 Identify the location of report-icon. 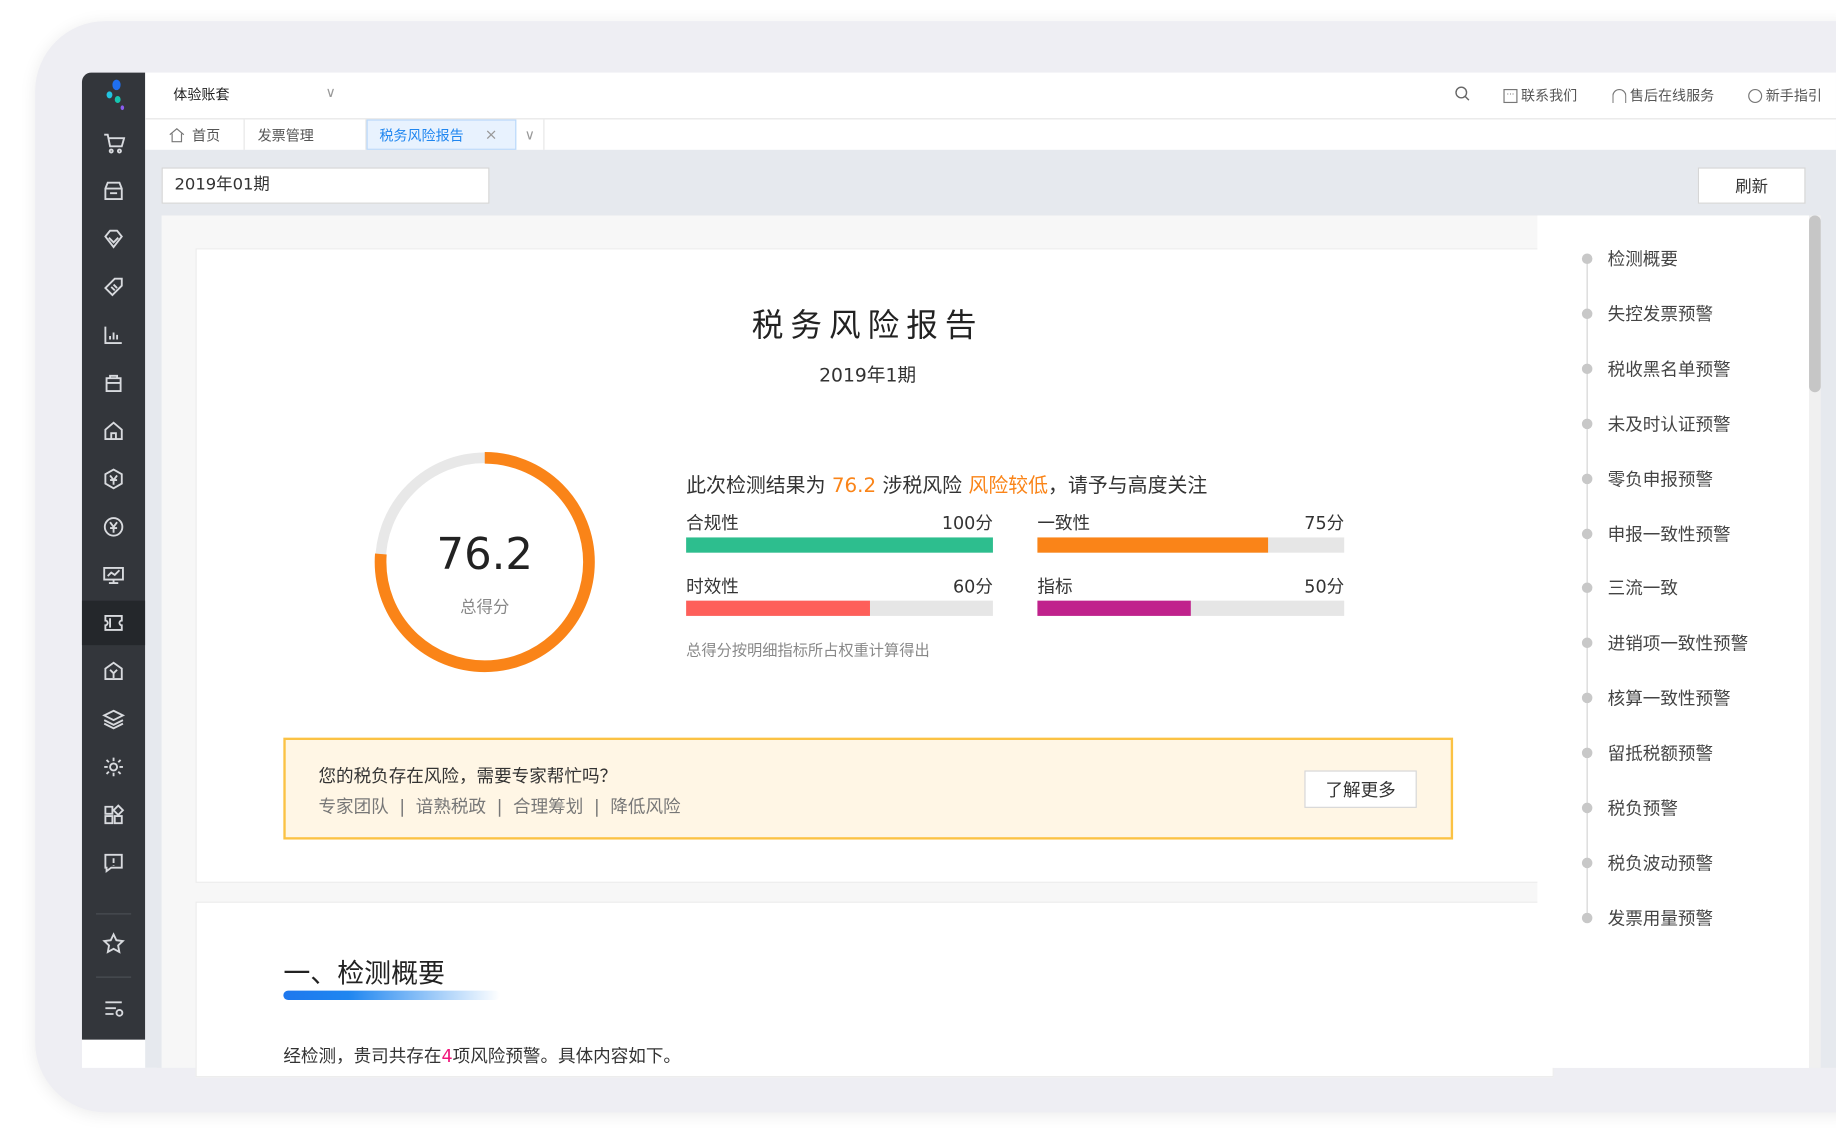
(113, 335).